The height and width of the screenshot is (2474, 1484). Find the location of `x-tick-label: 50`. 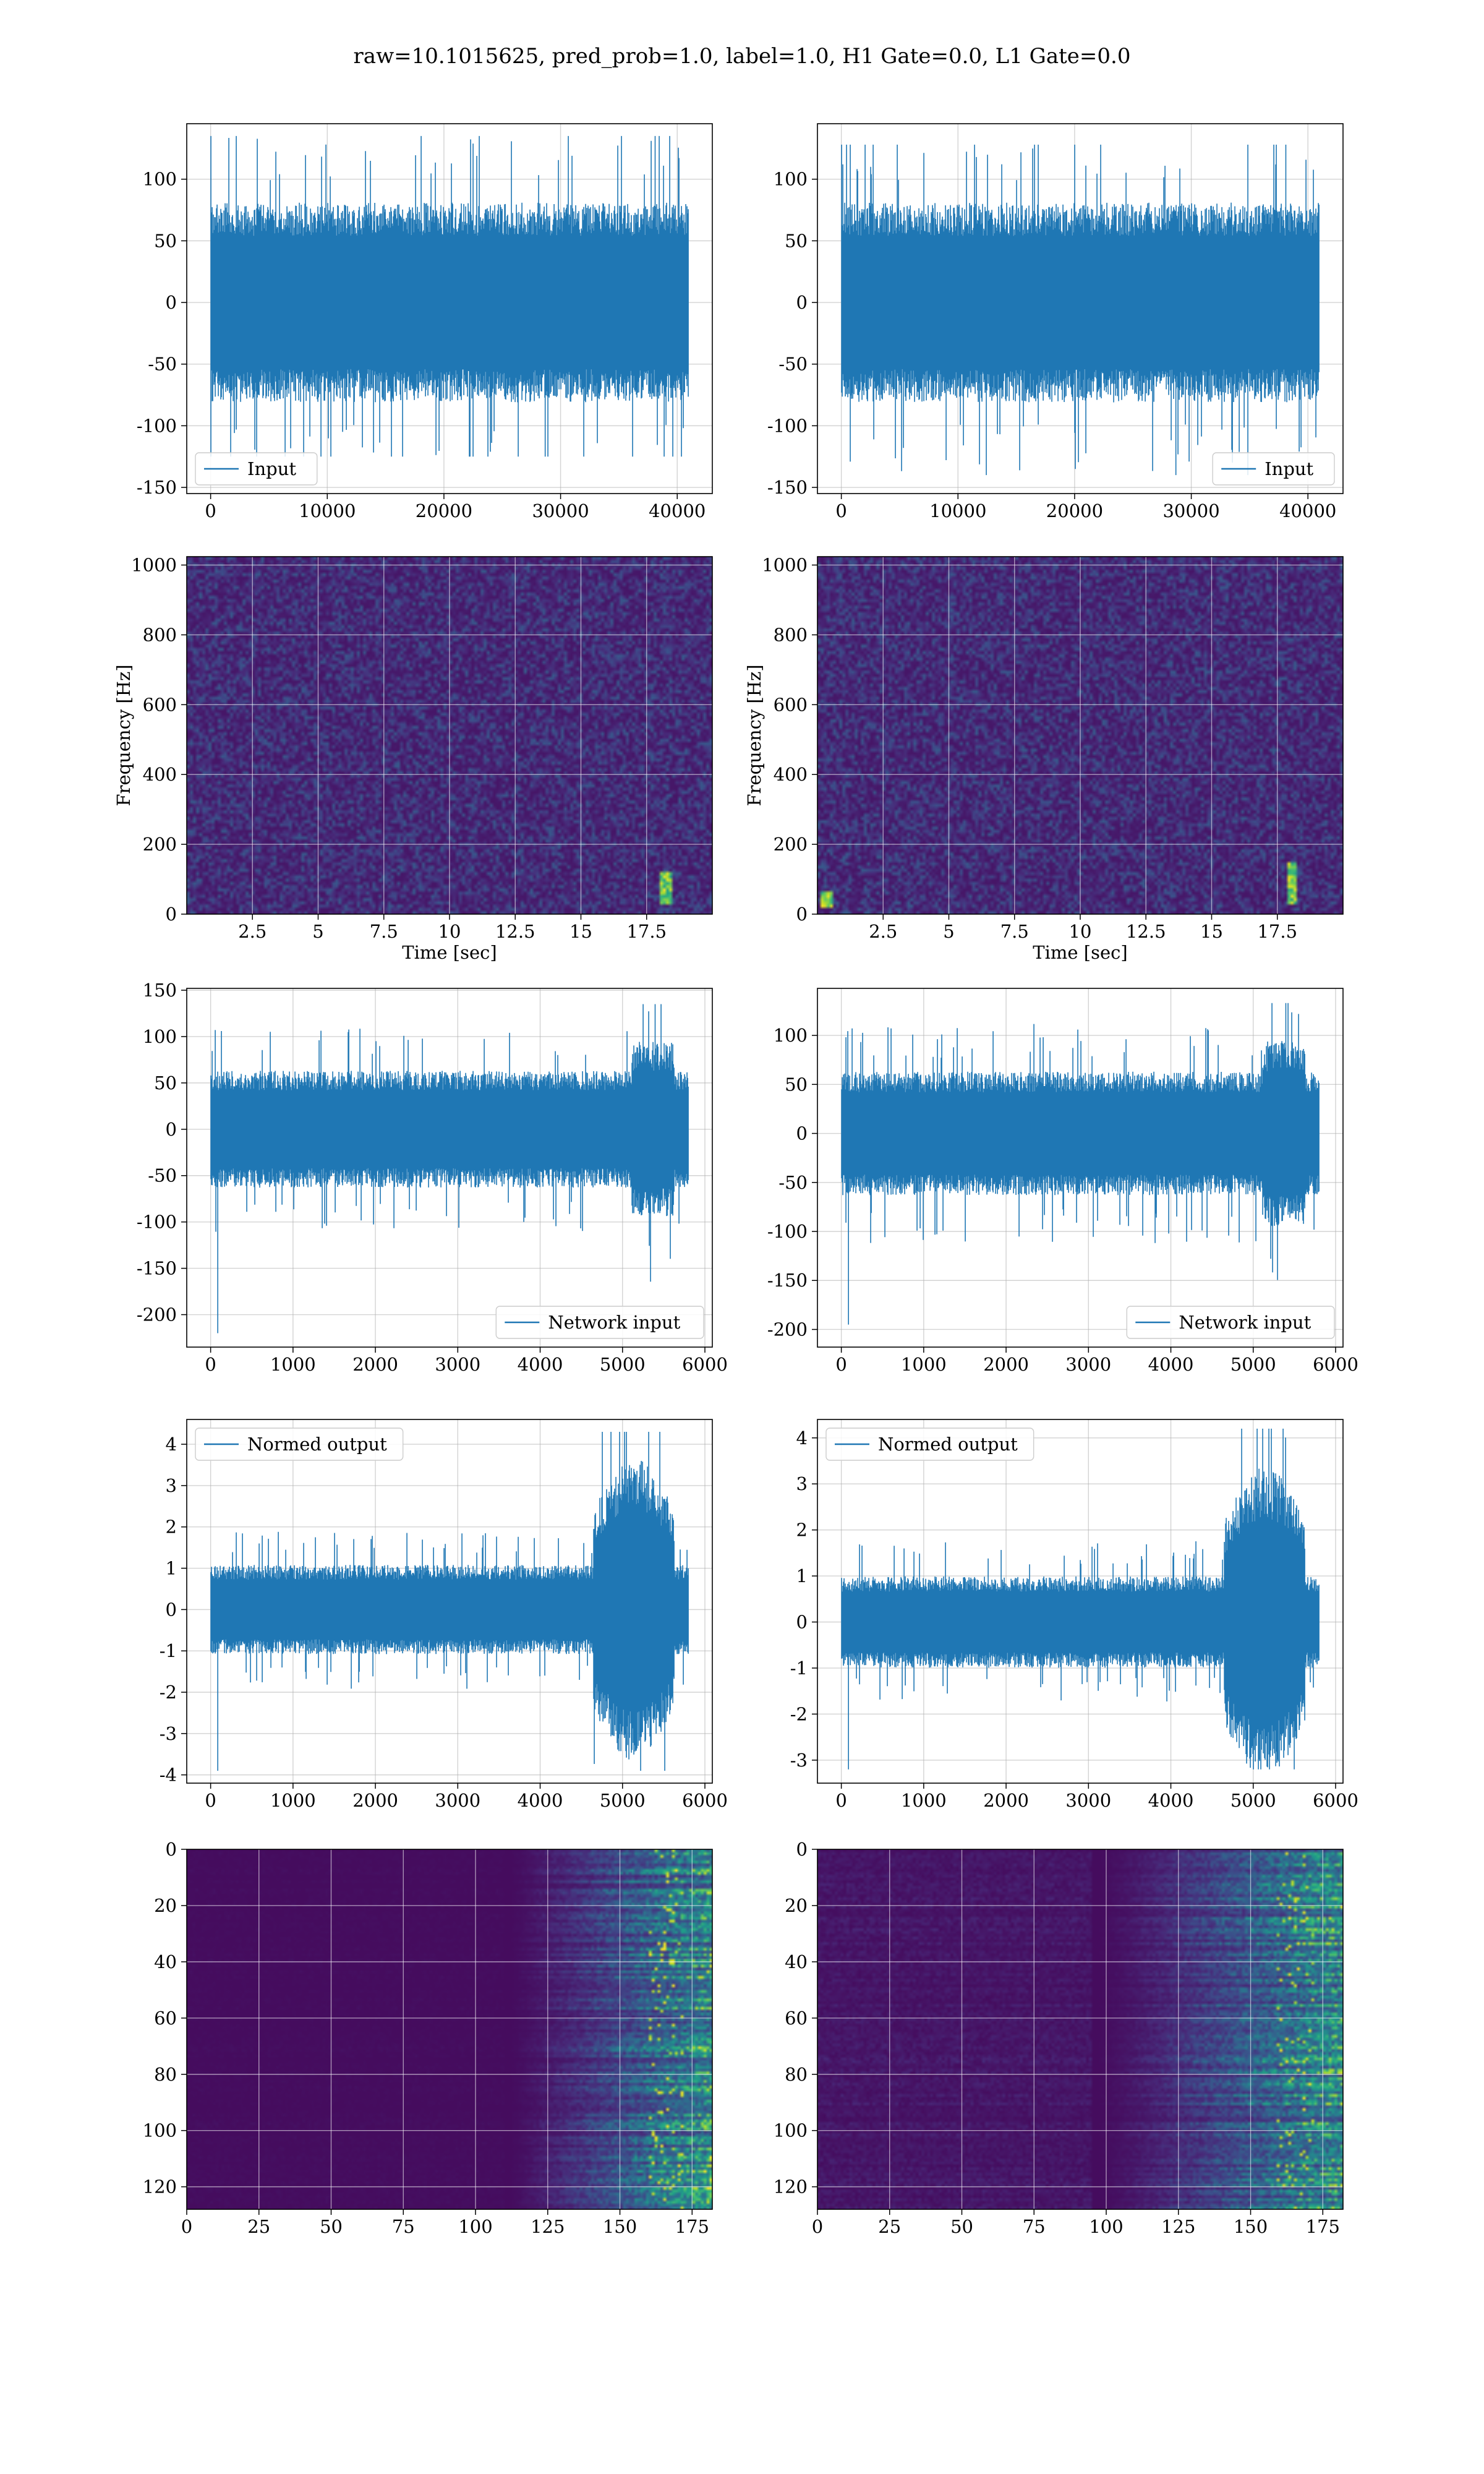

x-tick-label: 50 is located at coordinates (331, 2226).